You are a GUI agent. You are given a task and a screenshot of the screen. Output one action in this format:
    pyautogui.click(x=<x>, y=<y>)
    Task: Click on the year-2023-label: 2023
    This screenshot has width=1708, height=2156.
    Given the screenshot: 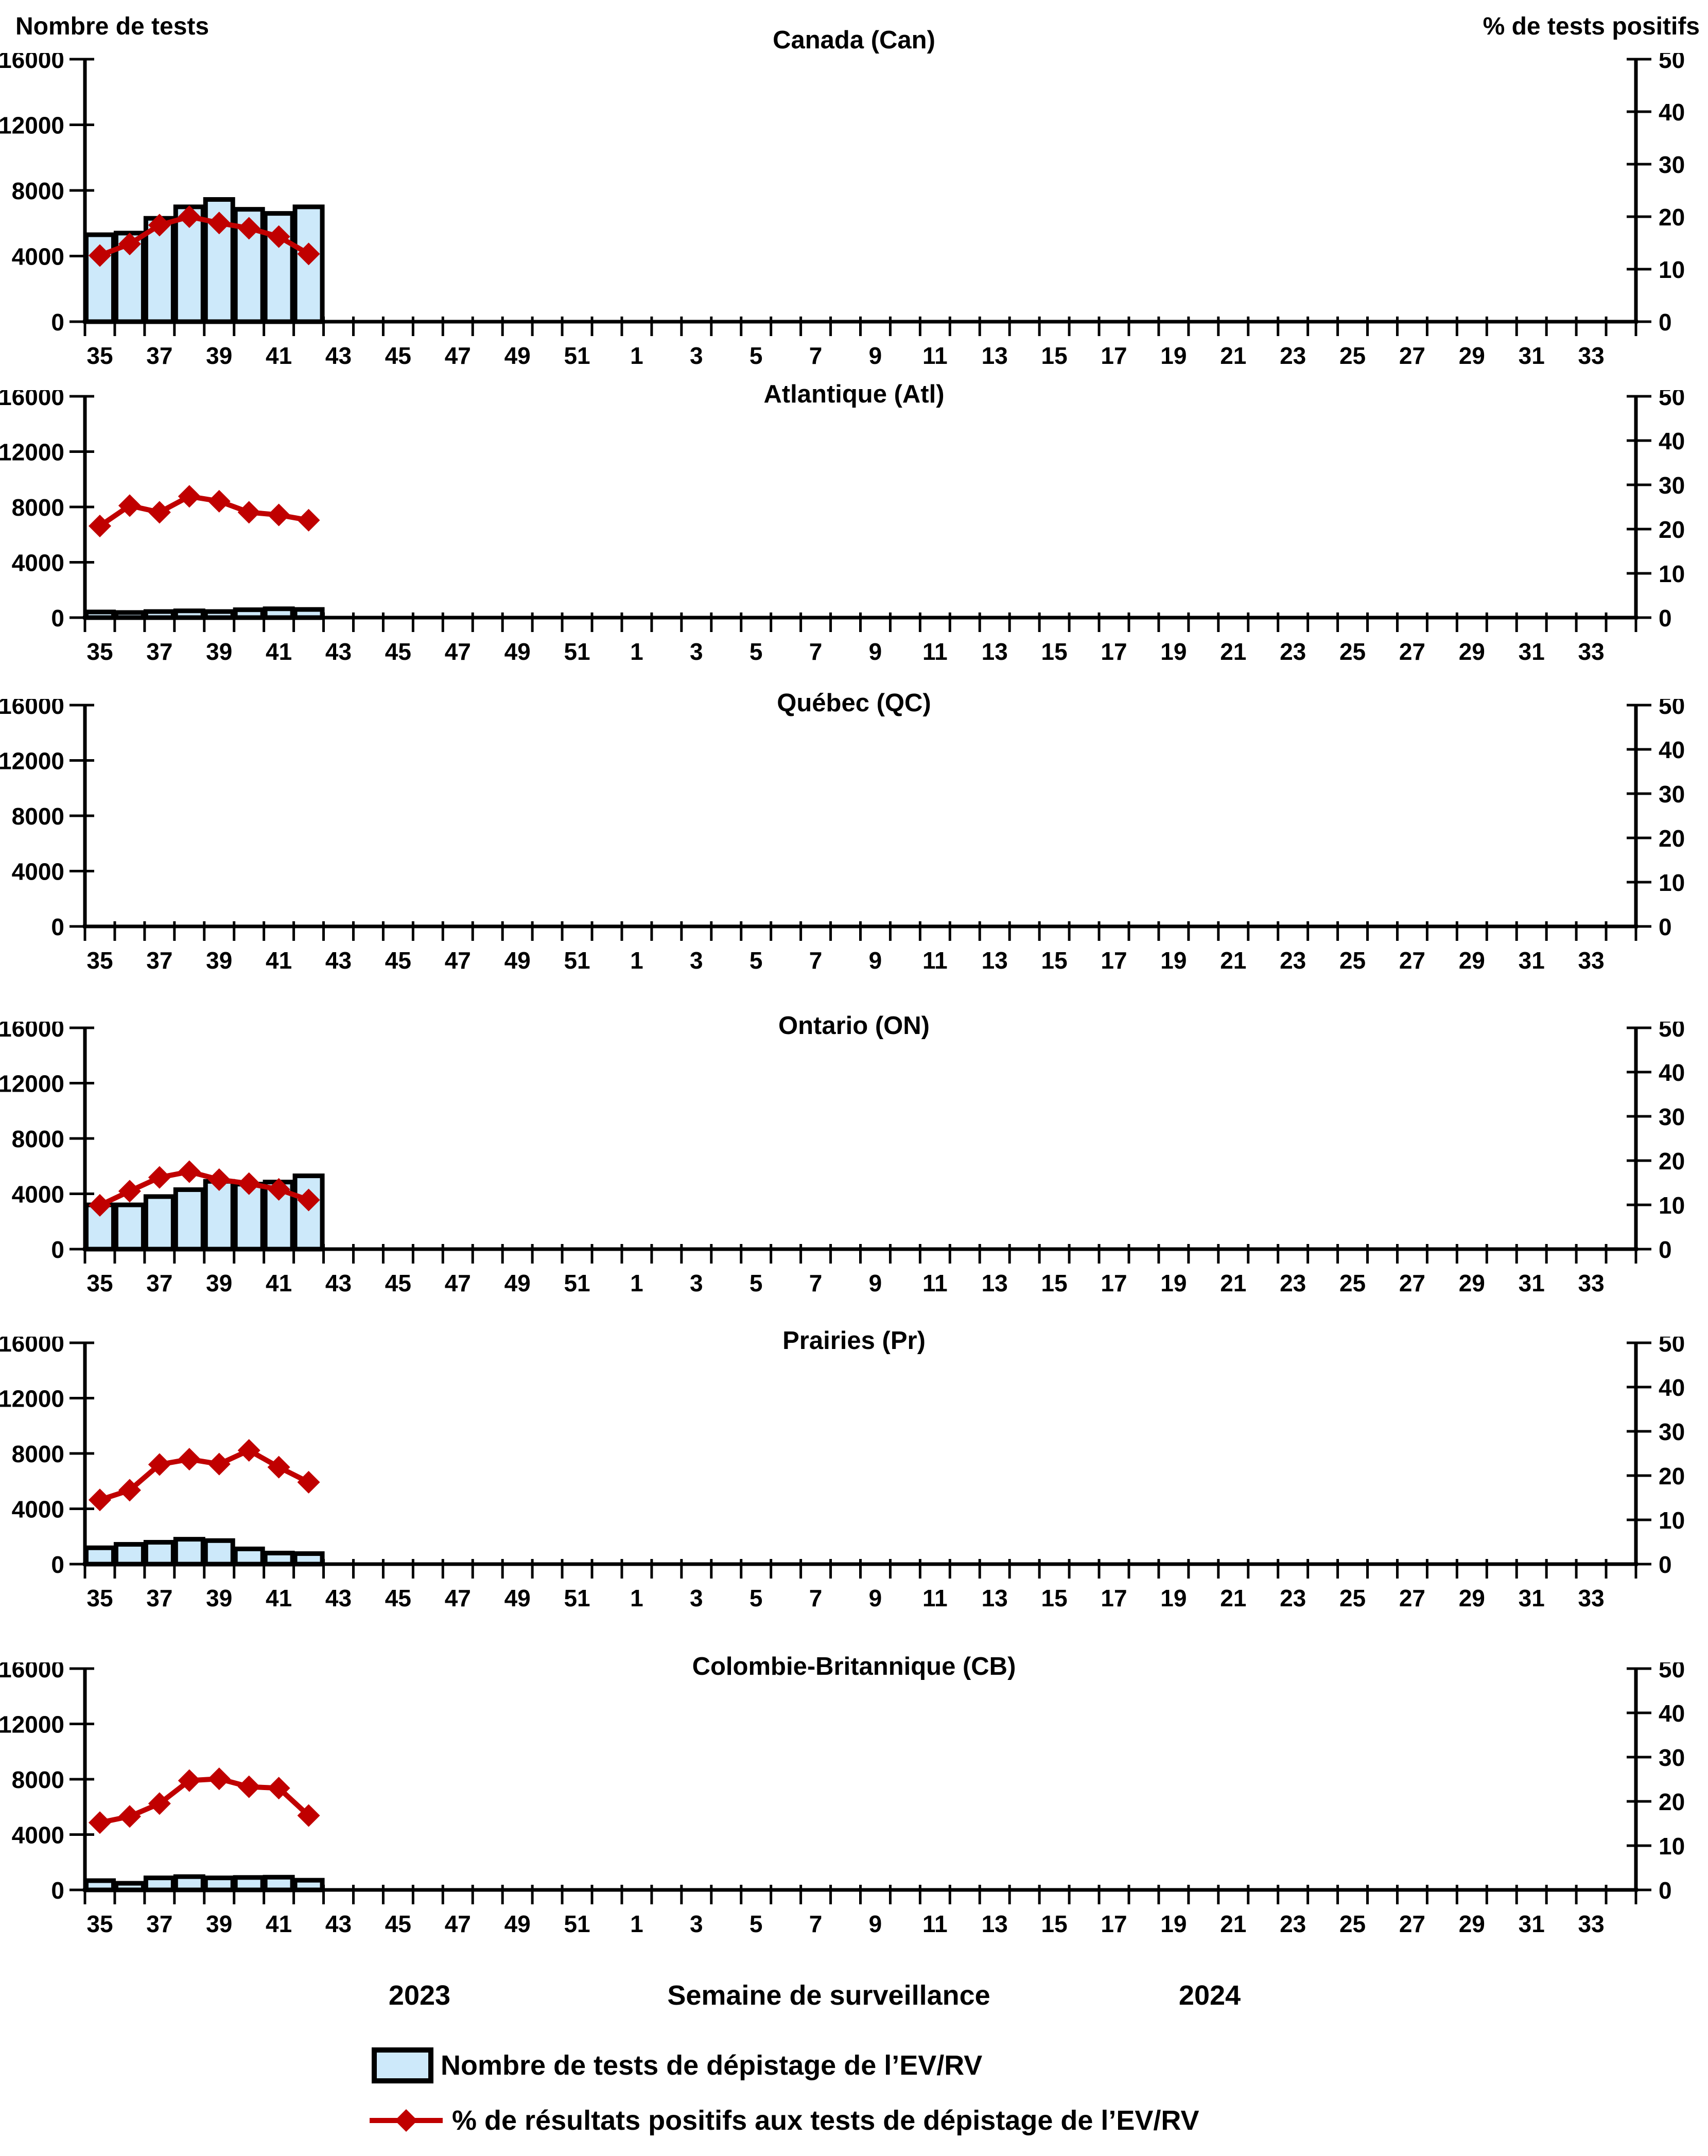 What is the action you would take?
    pyautogui.click(x=420, y=1996)
    